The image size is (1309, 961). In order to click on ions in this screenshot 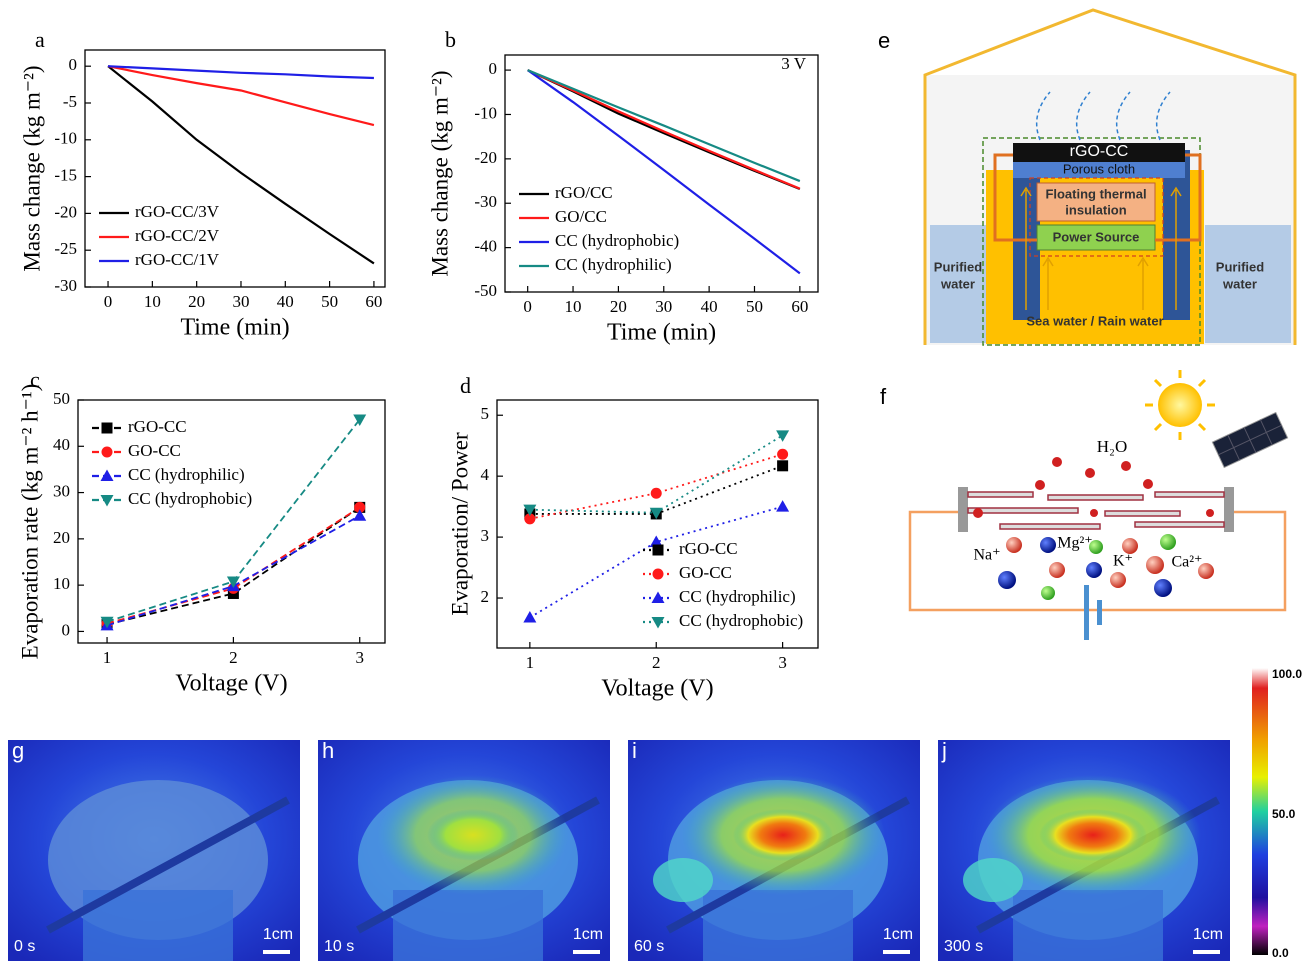, I will do `click(1093, 528)`.